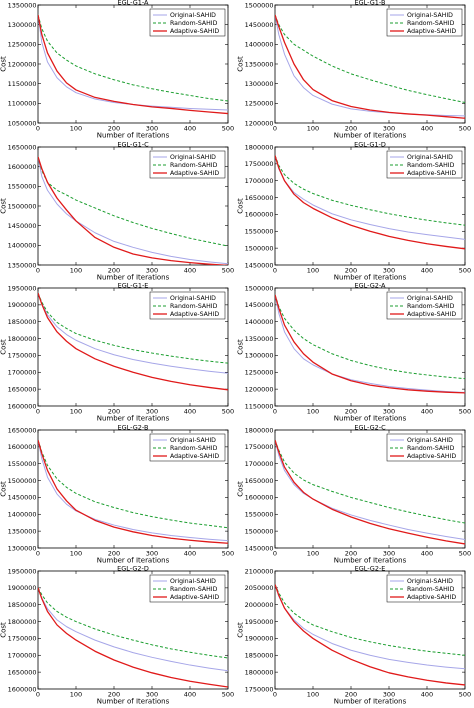  What do you see at coordinates (22, 123) in the screenshot?
I see `y-tick-label: 1050000` at bounding box center [22, 123].